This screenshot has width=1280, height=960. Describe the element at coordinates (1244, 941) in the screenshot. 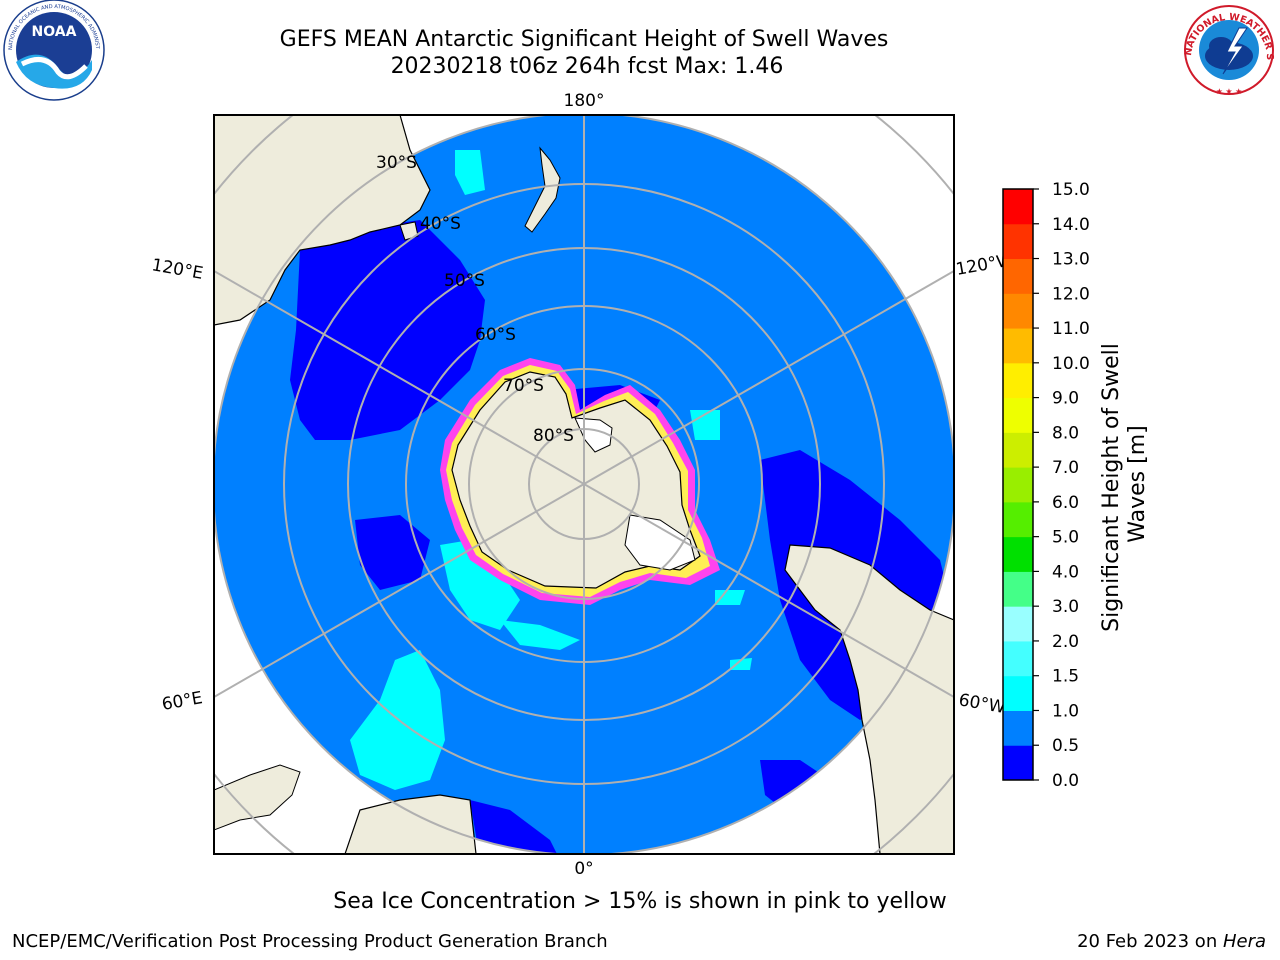

I see `run-host: Hera` at that location.